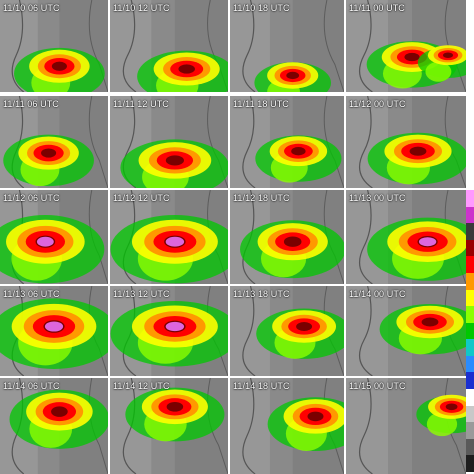  I want to click on panel-timestamp: 11/10 12 UTC, so click(141, 8).